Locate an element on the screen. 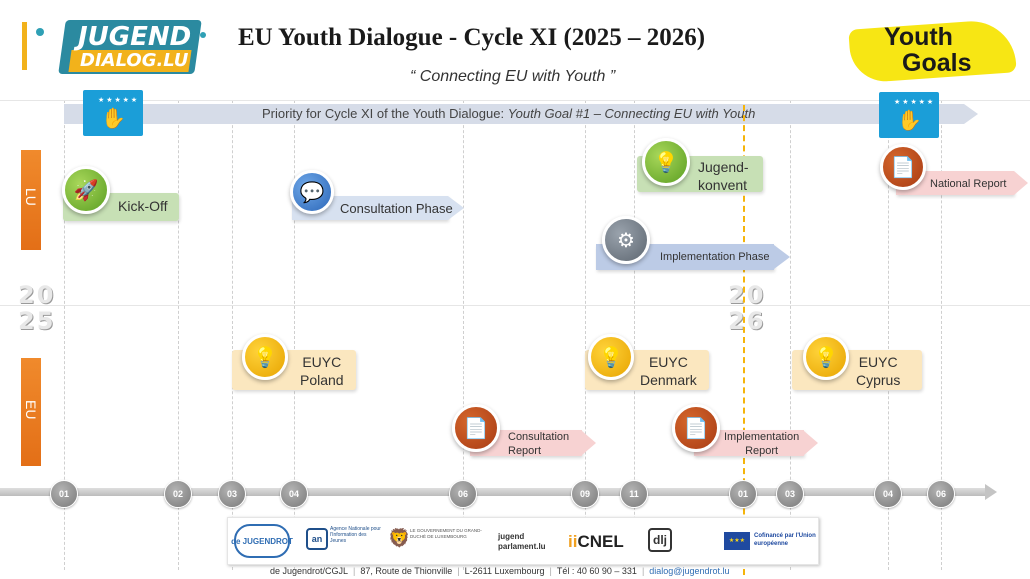 The height and width of the screenshot is (579, 1030). euyc-poland-label: EUYC Poland is located at coordinates (322, 371).